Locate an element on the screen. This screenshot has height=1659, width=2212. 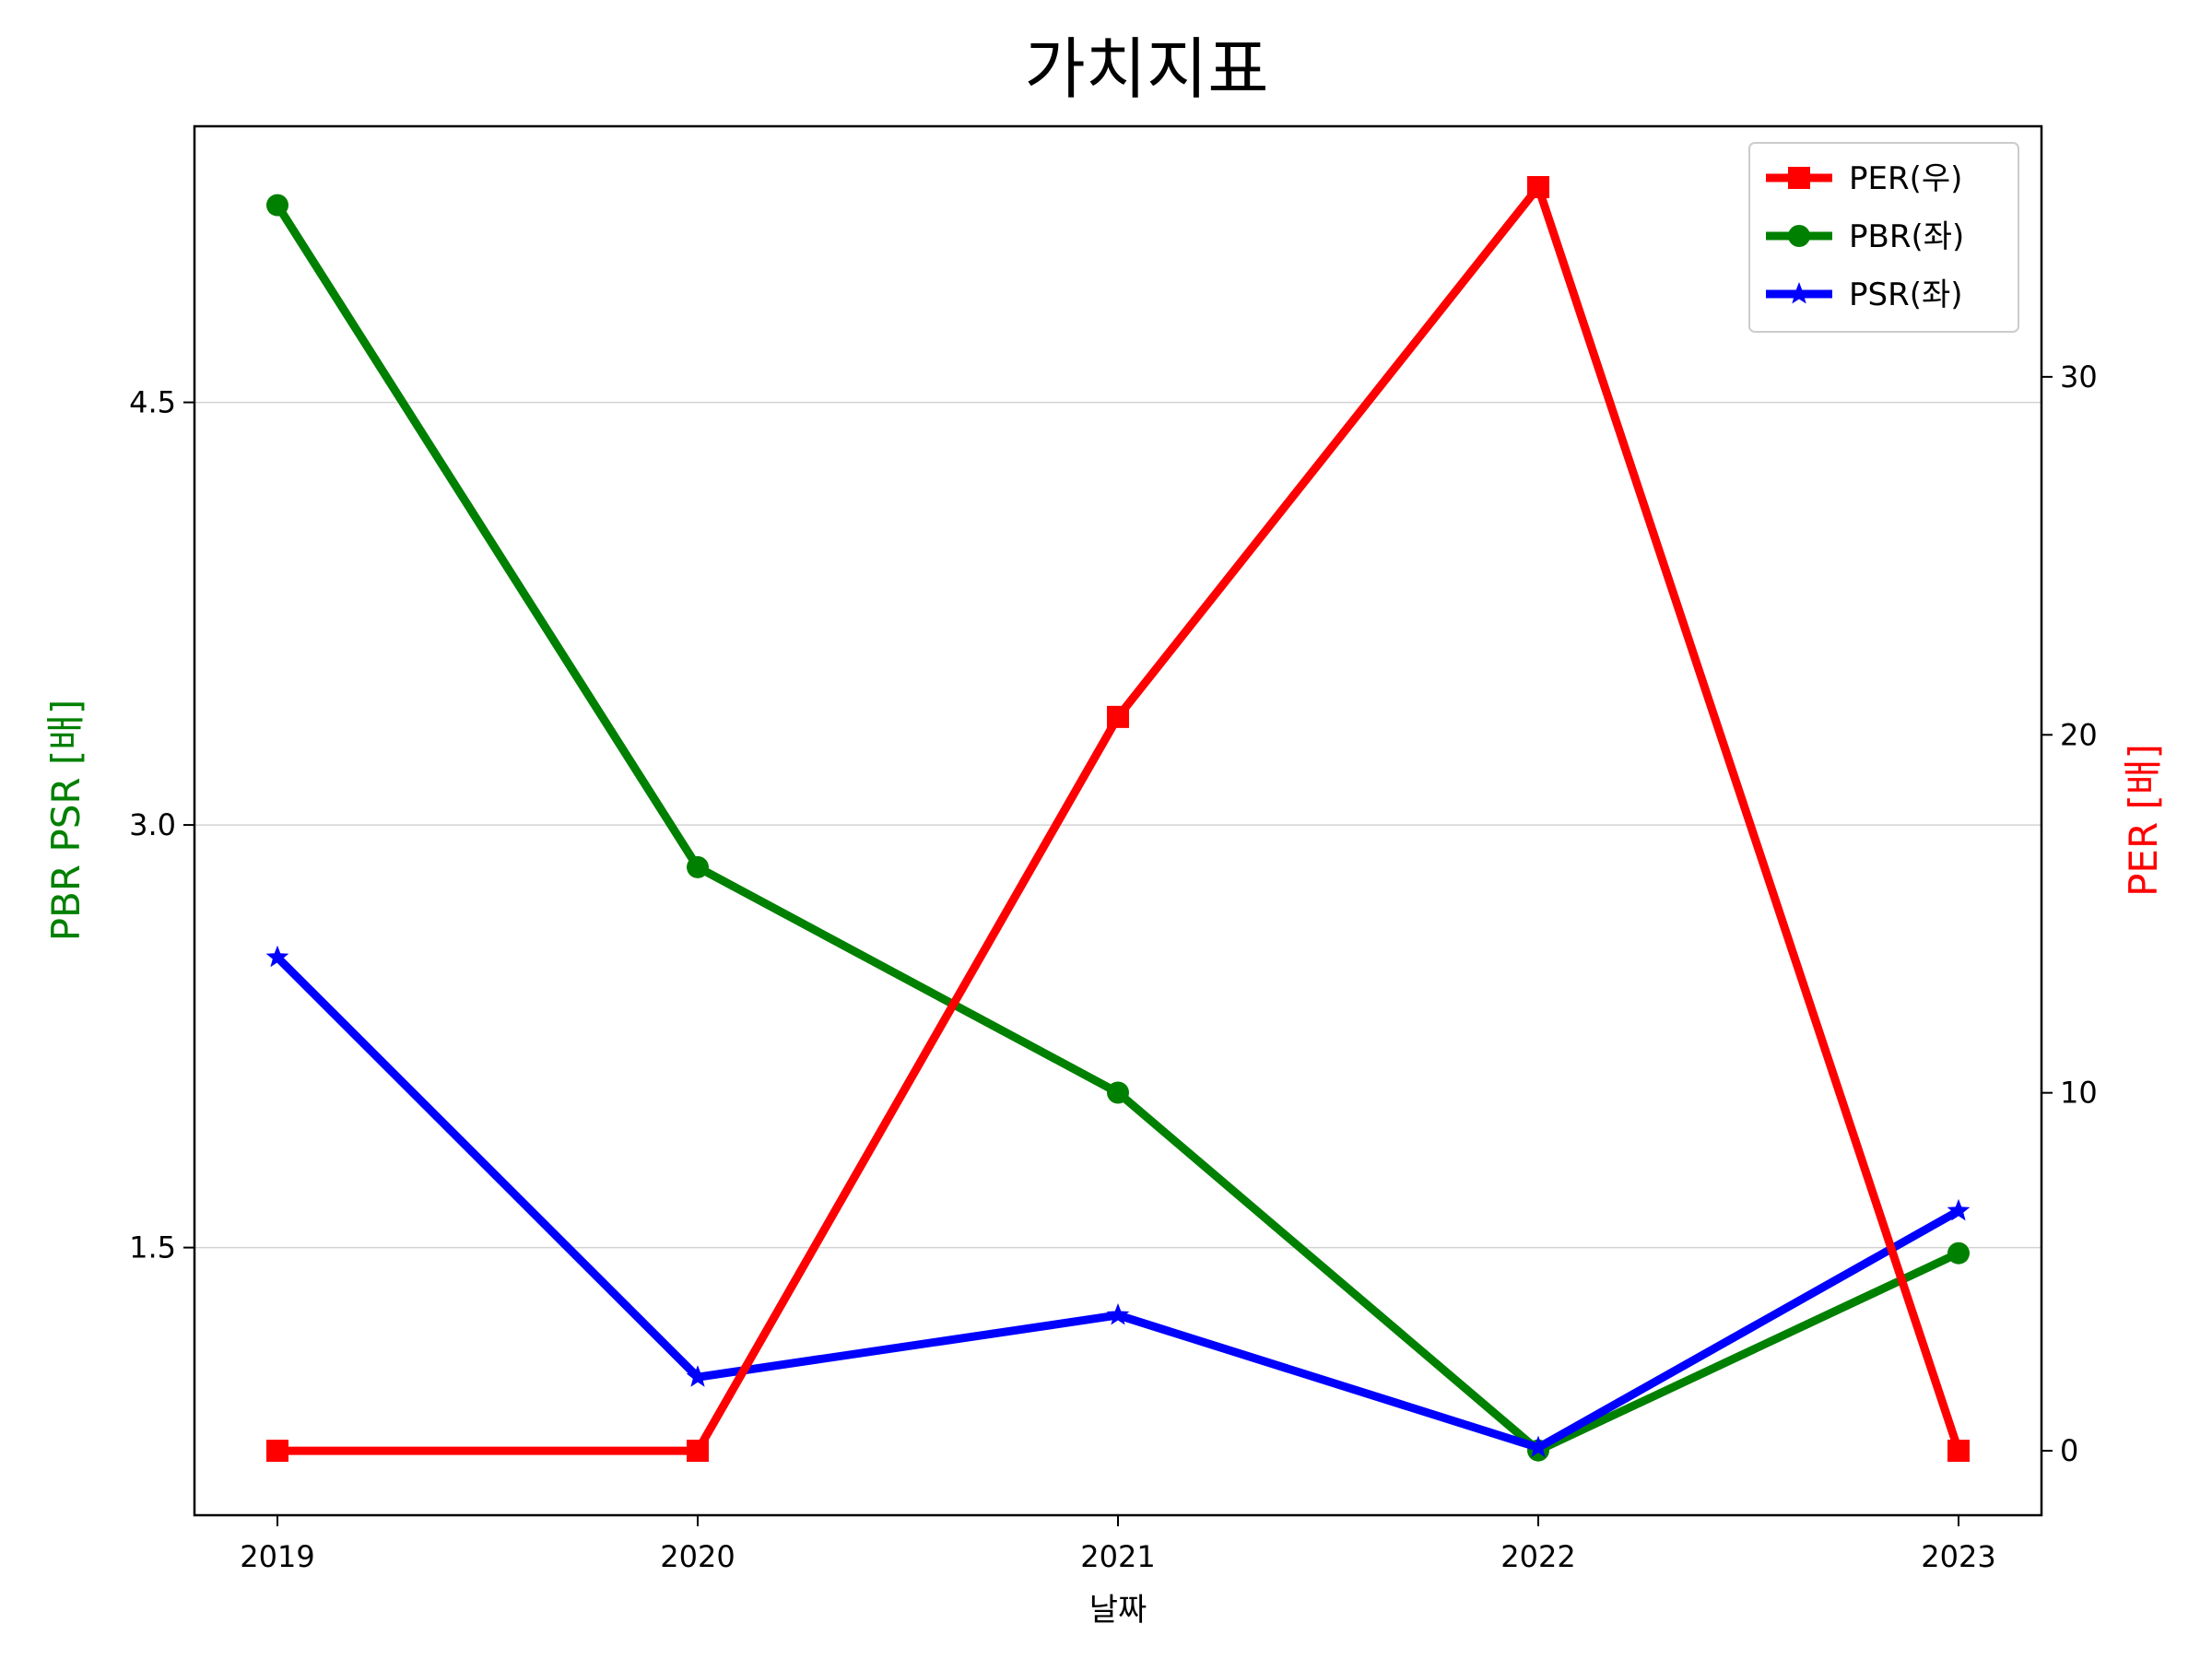
legend-label: PBR(좌) is located at coordinates (1906, 236).